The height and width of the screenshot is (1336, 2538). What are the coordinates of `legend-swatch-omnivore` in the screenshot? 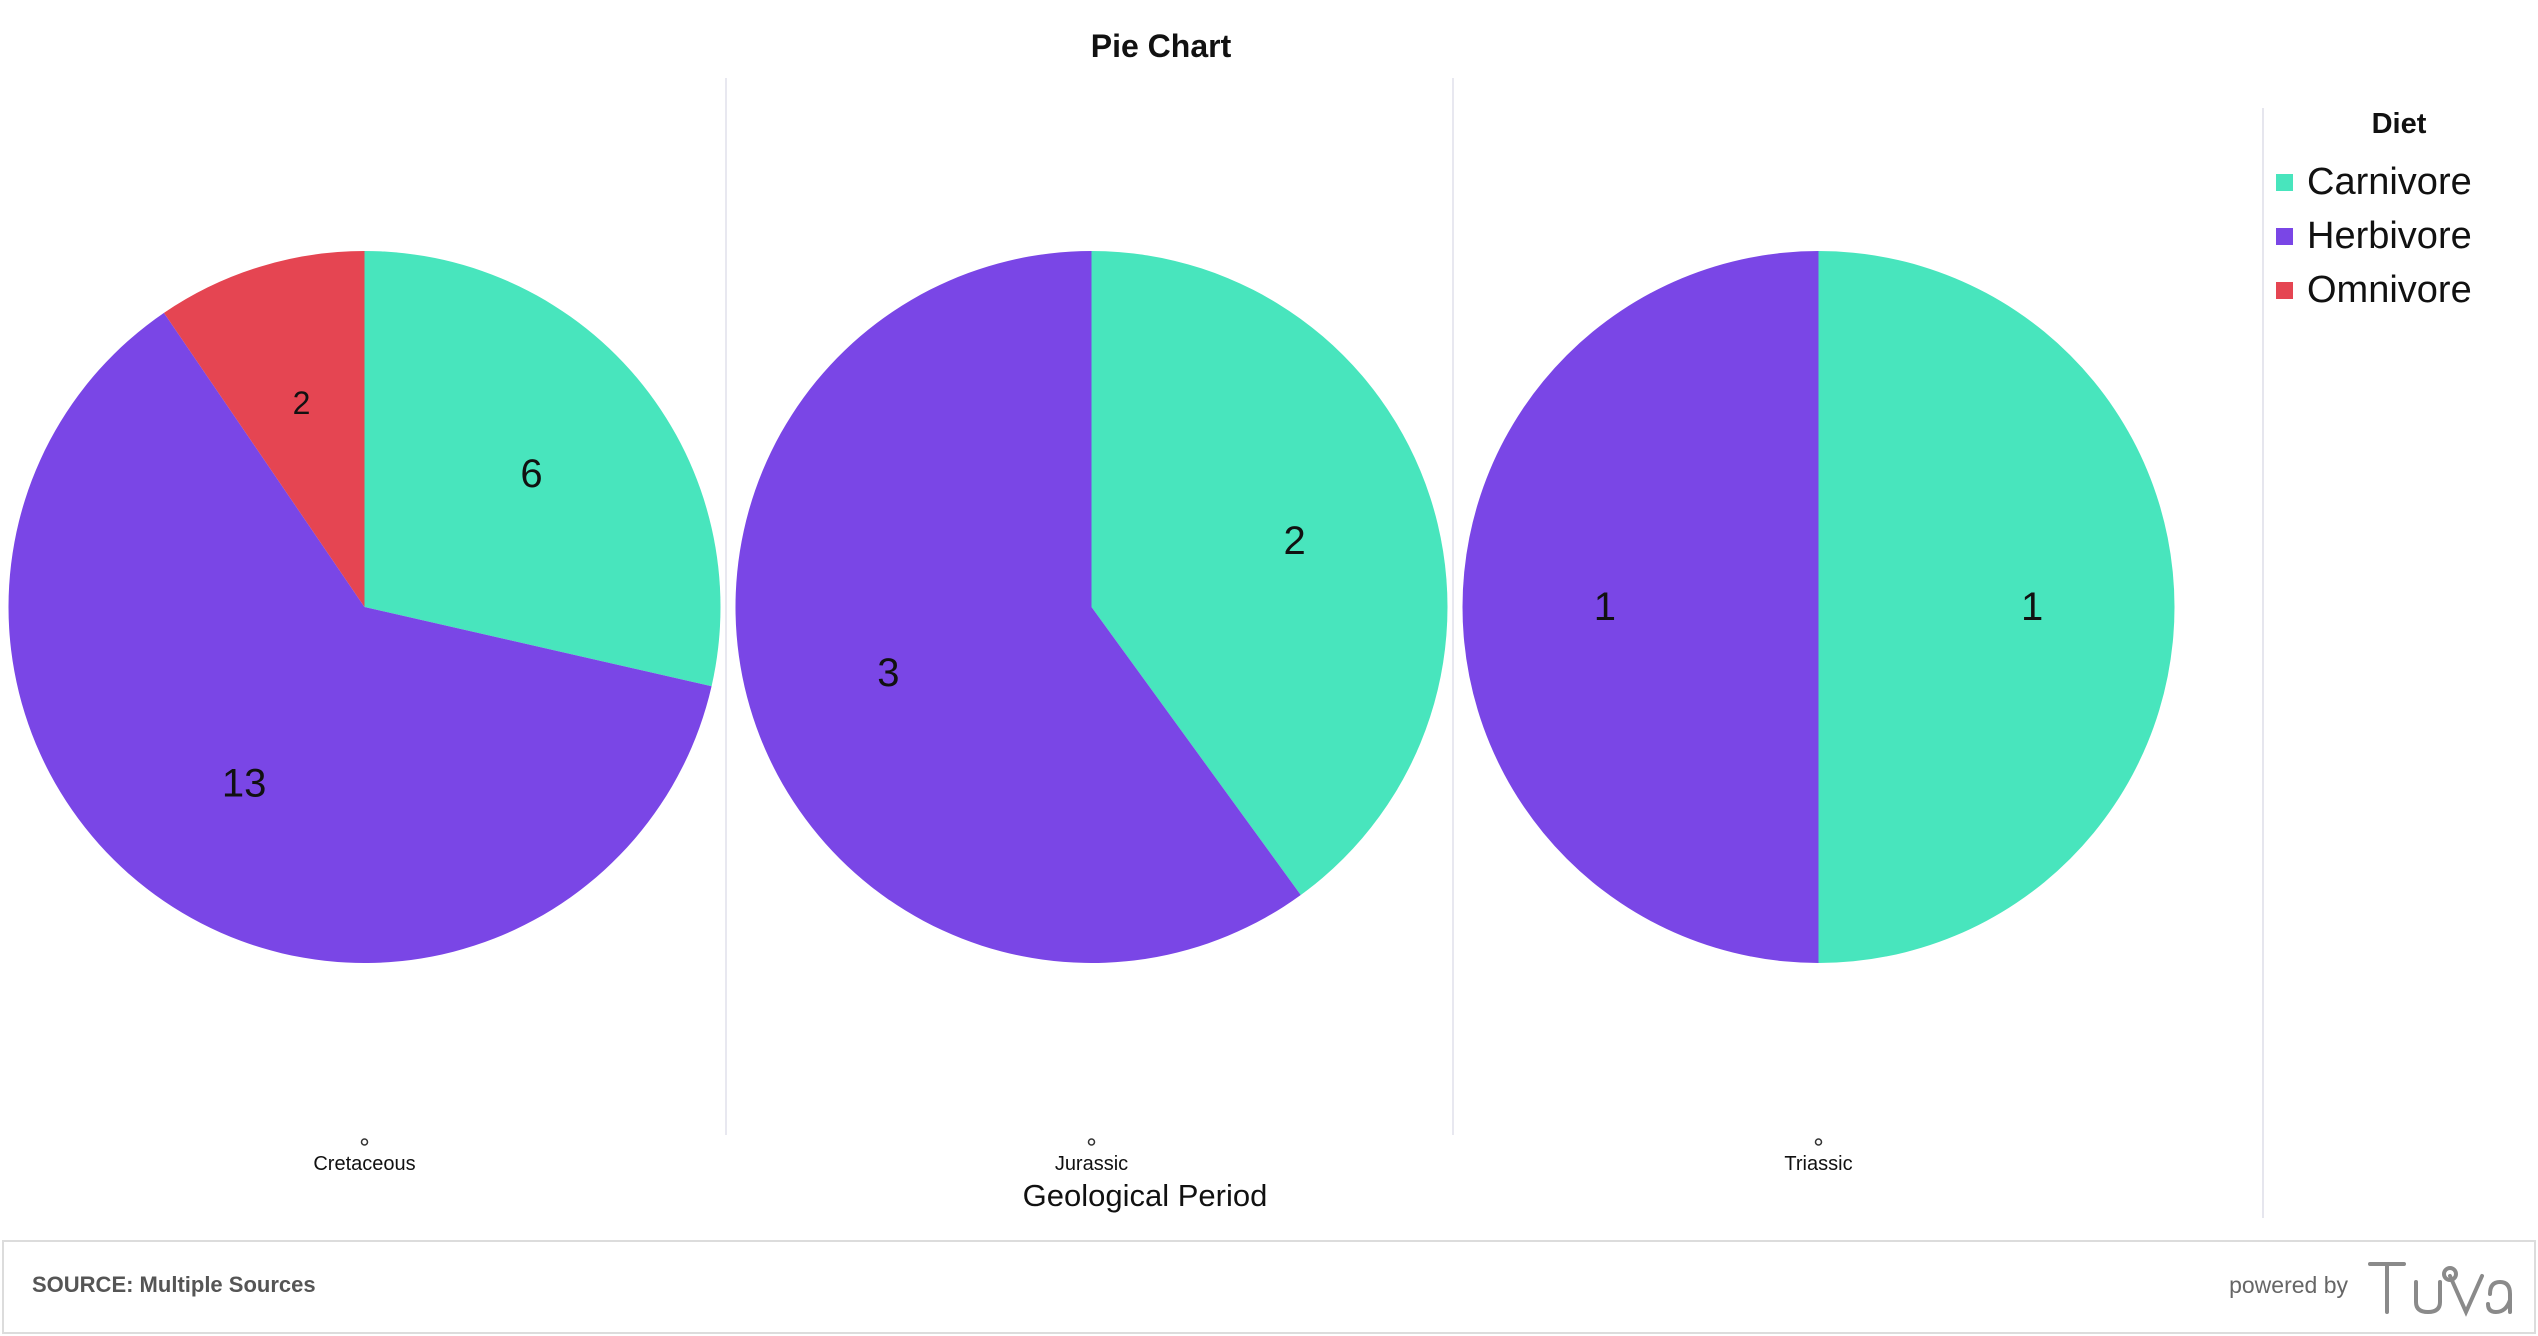 It's located at (2284, 290).